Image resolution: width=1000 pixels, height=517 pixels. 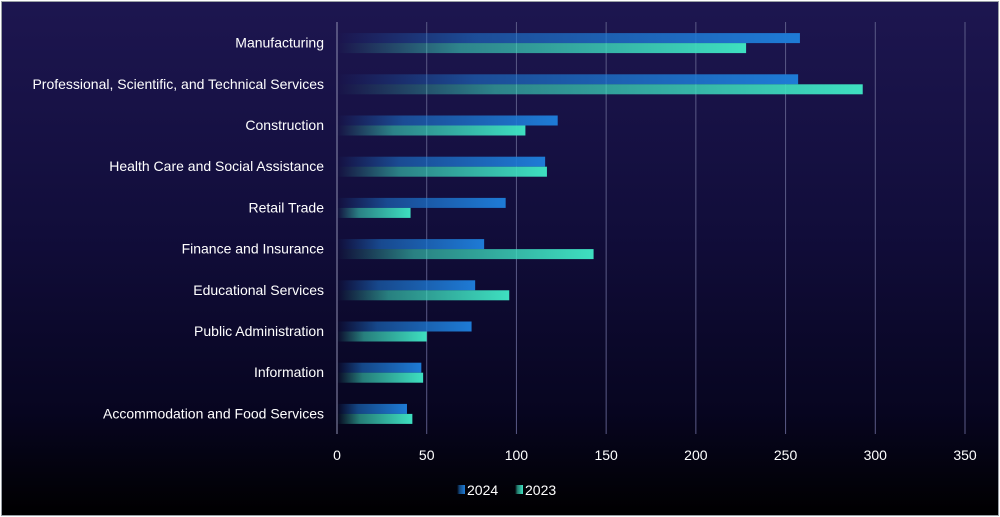 What do you see at coordinates (404, 326) in the screenshot?
I see `bar-2024-public-administration` at bounding box center [404, 326].